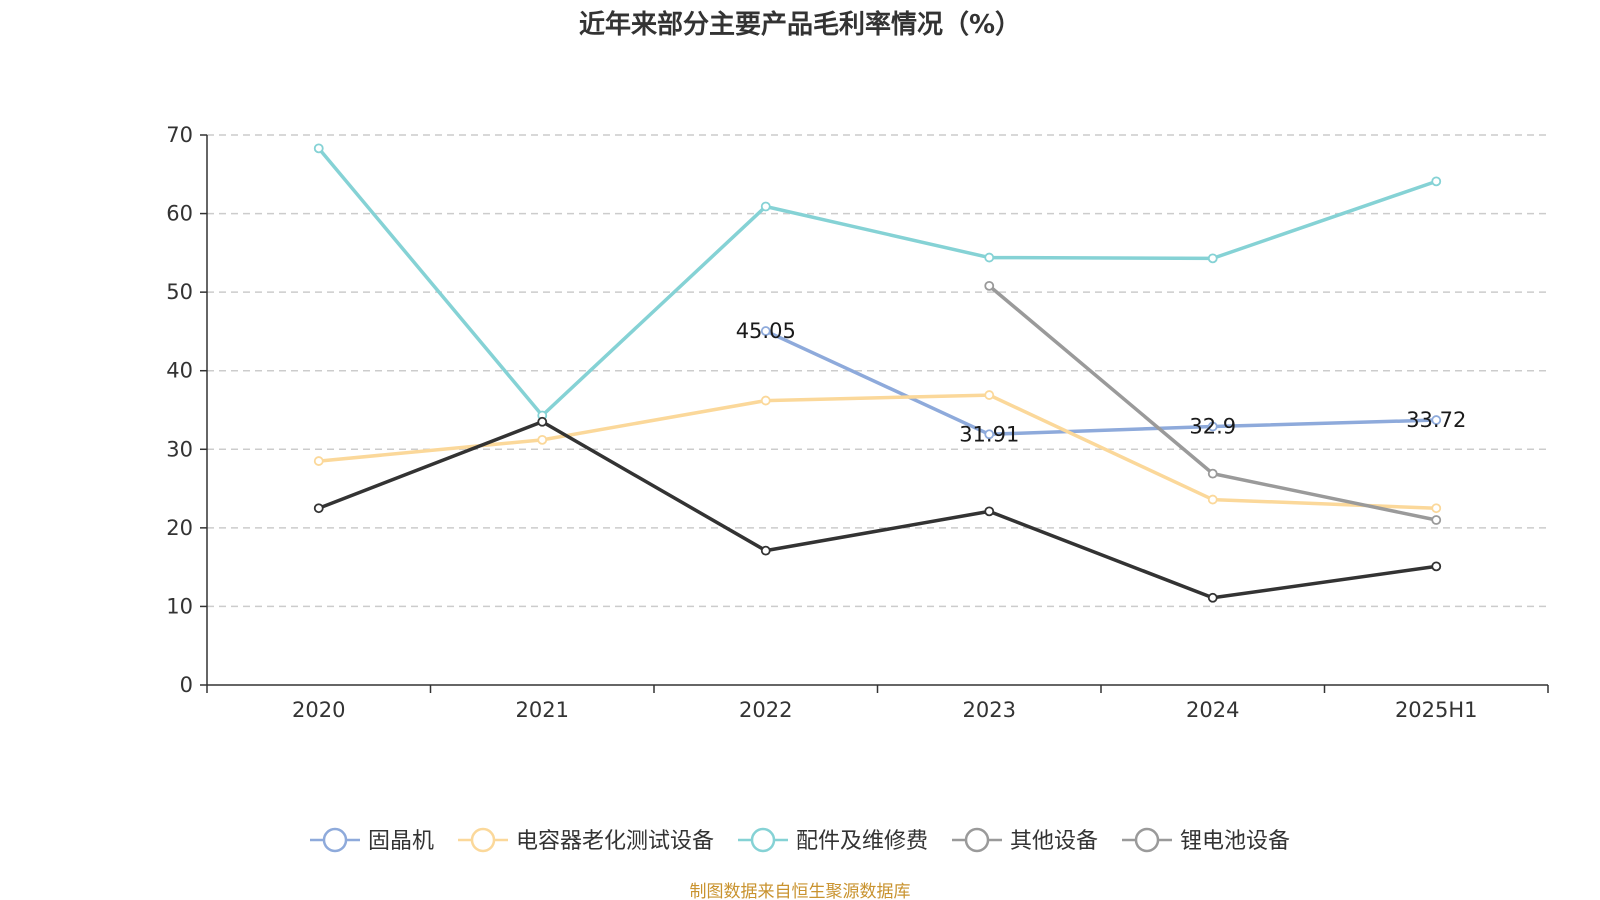  I want to click on x-tick-label: 2020, so click(318, 710).